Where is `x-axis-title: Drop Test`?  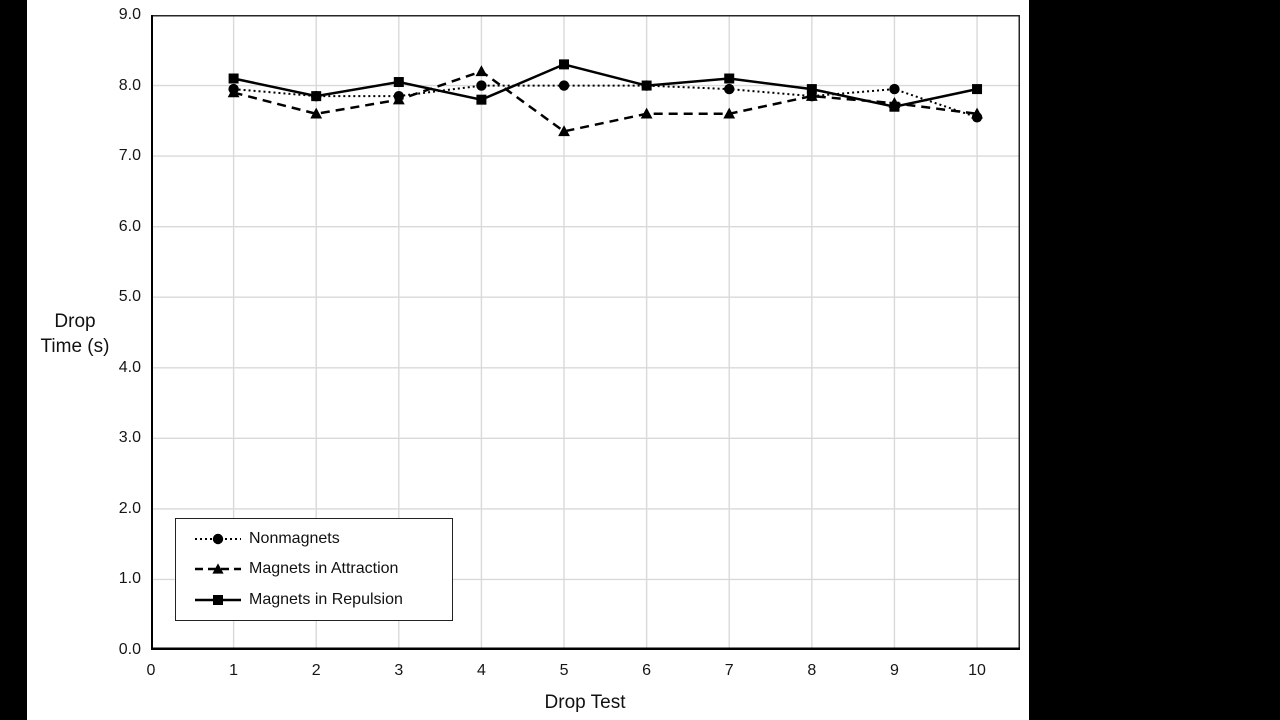 x-axis-title: Drop Test is located at coordinates (585, 702).